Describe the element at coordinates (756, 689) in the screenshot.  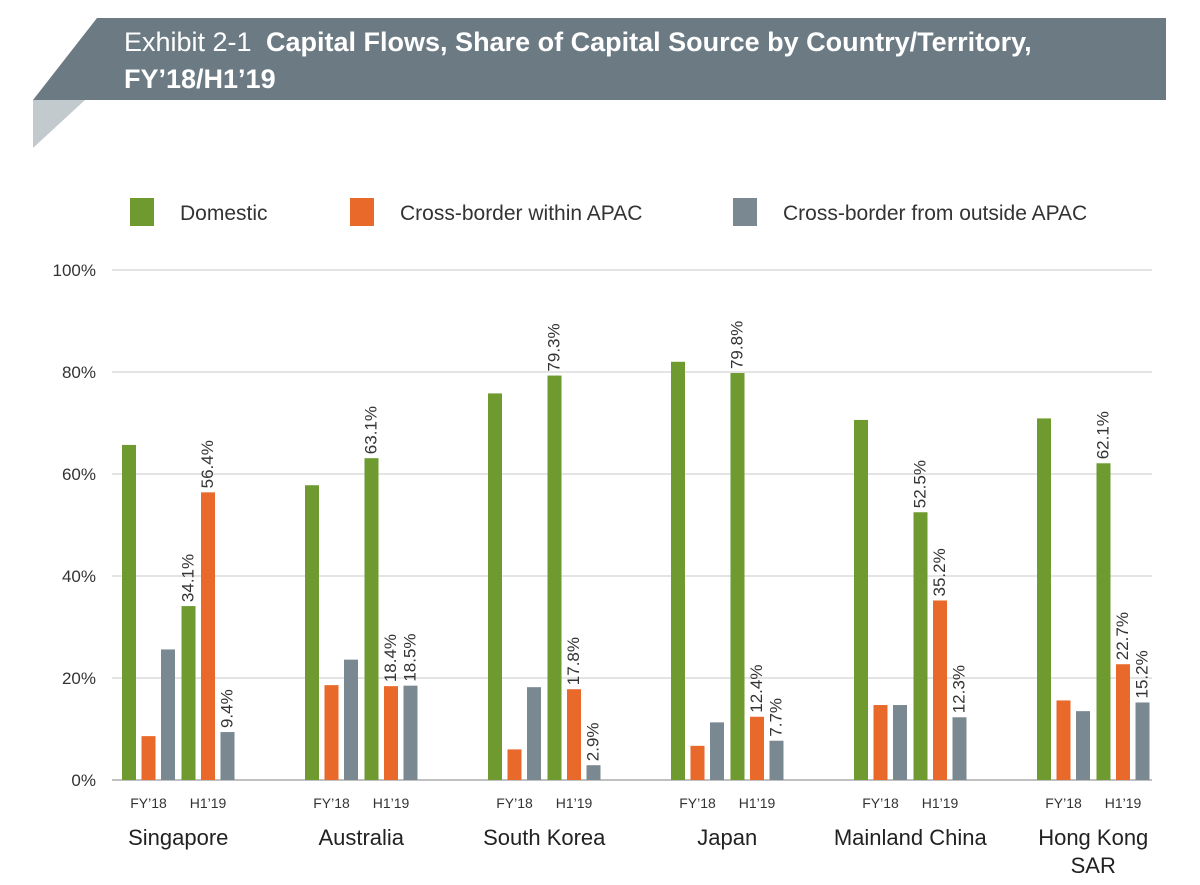
I see `data-label: 12.4%` at that location.